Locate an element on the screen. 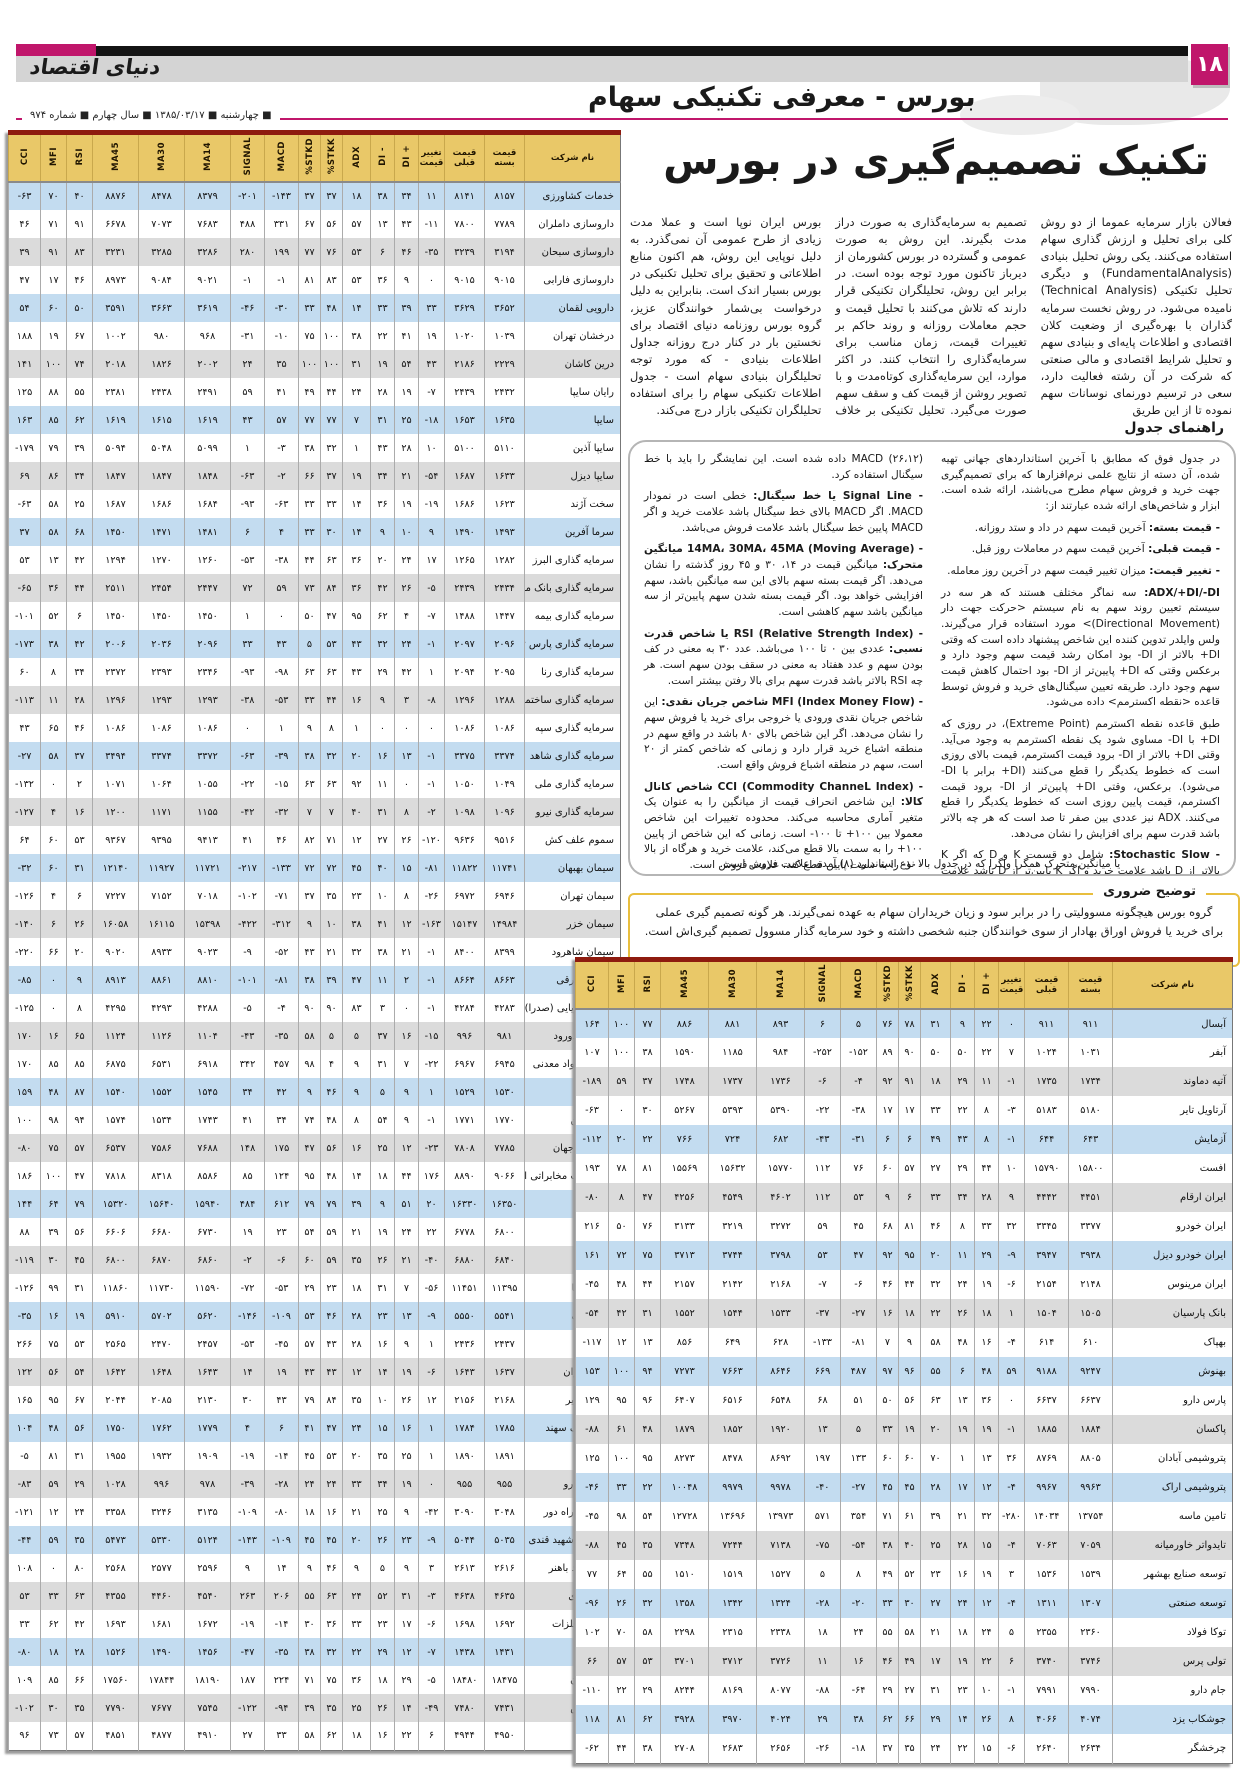 The width and height of the screenshot is (1240, 1778). value-cell: -۵ is located at coordinates (431, 588).